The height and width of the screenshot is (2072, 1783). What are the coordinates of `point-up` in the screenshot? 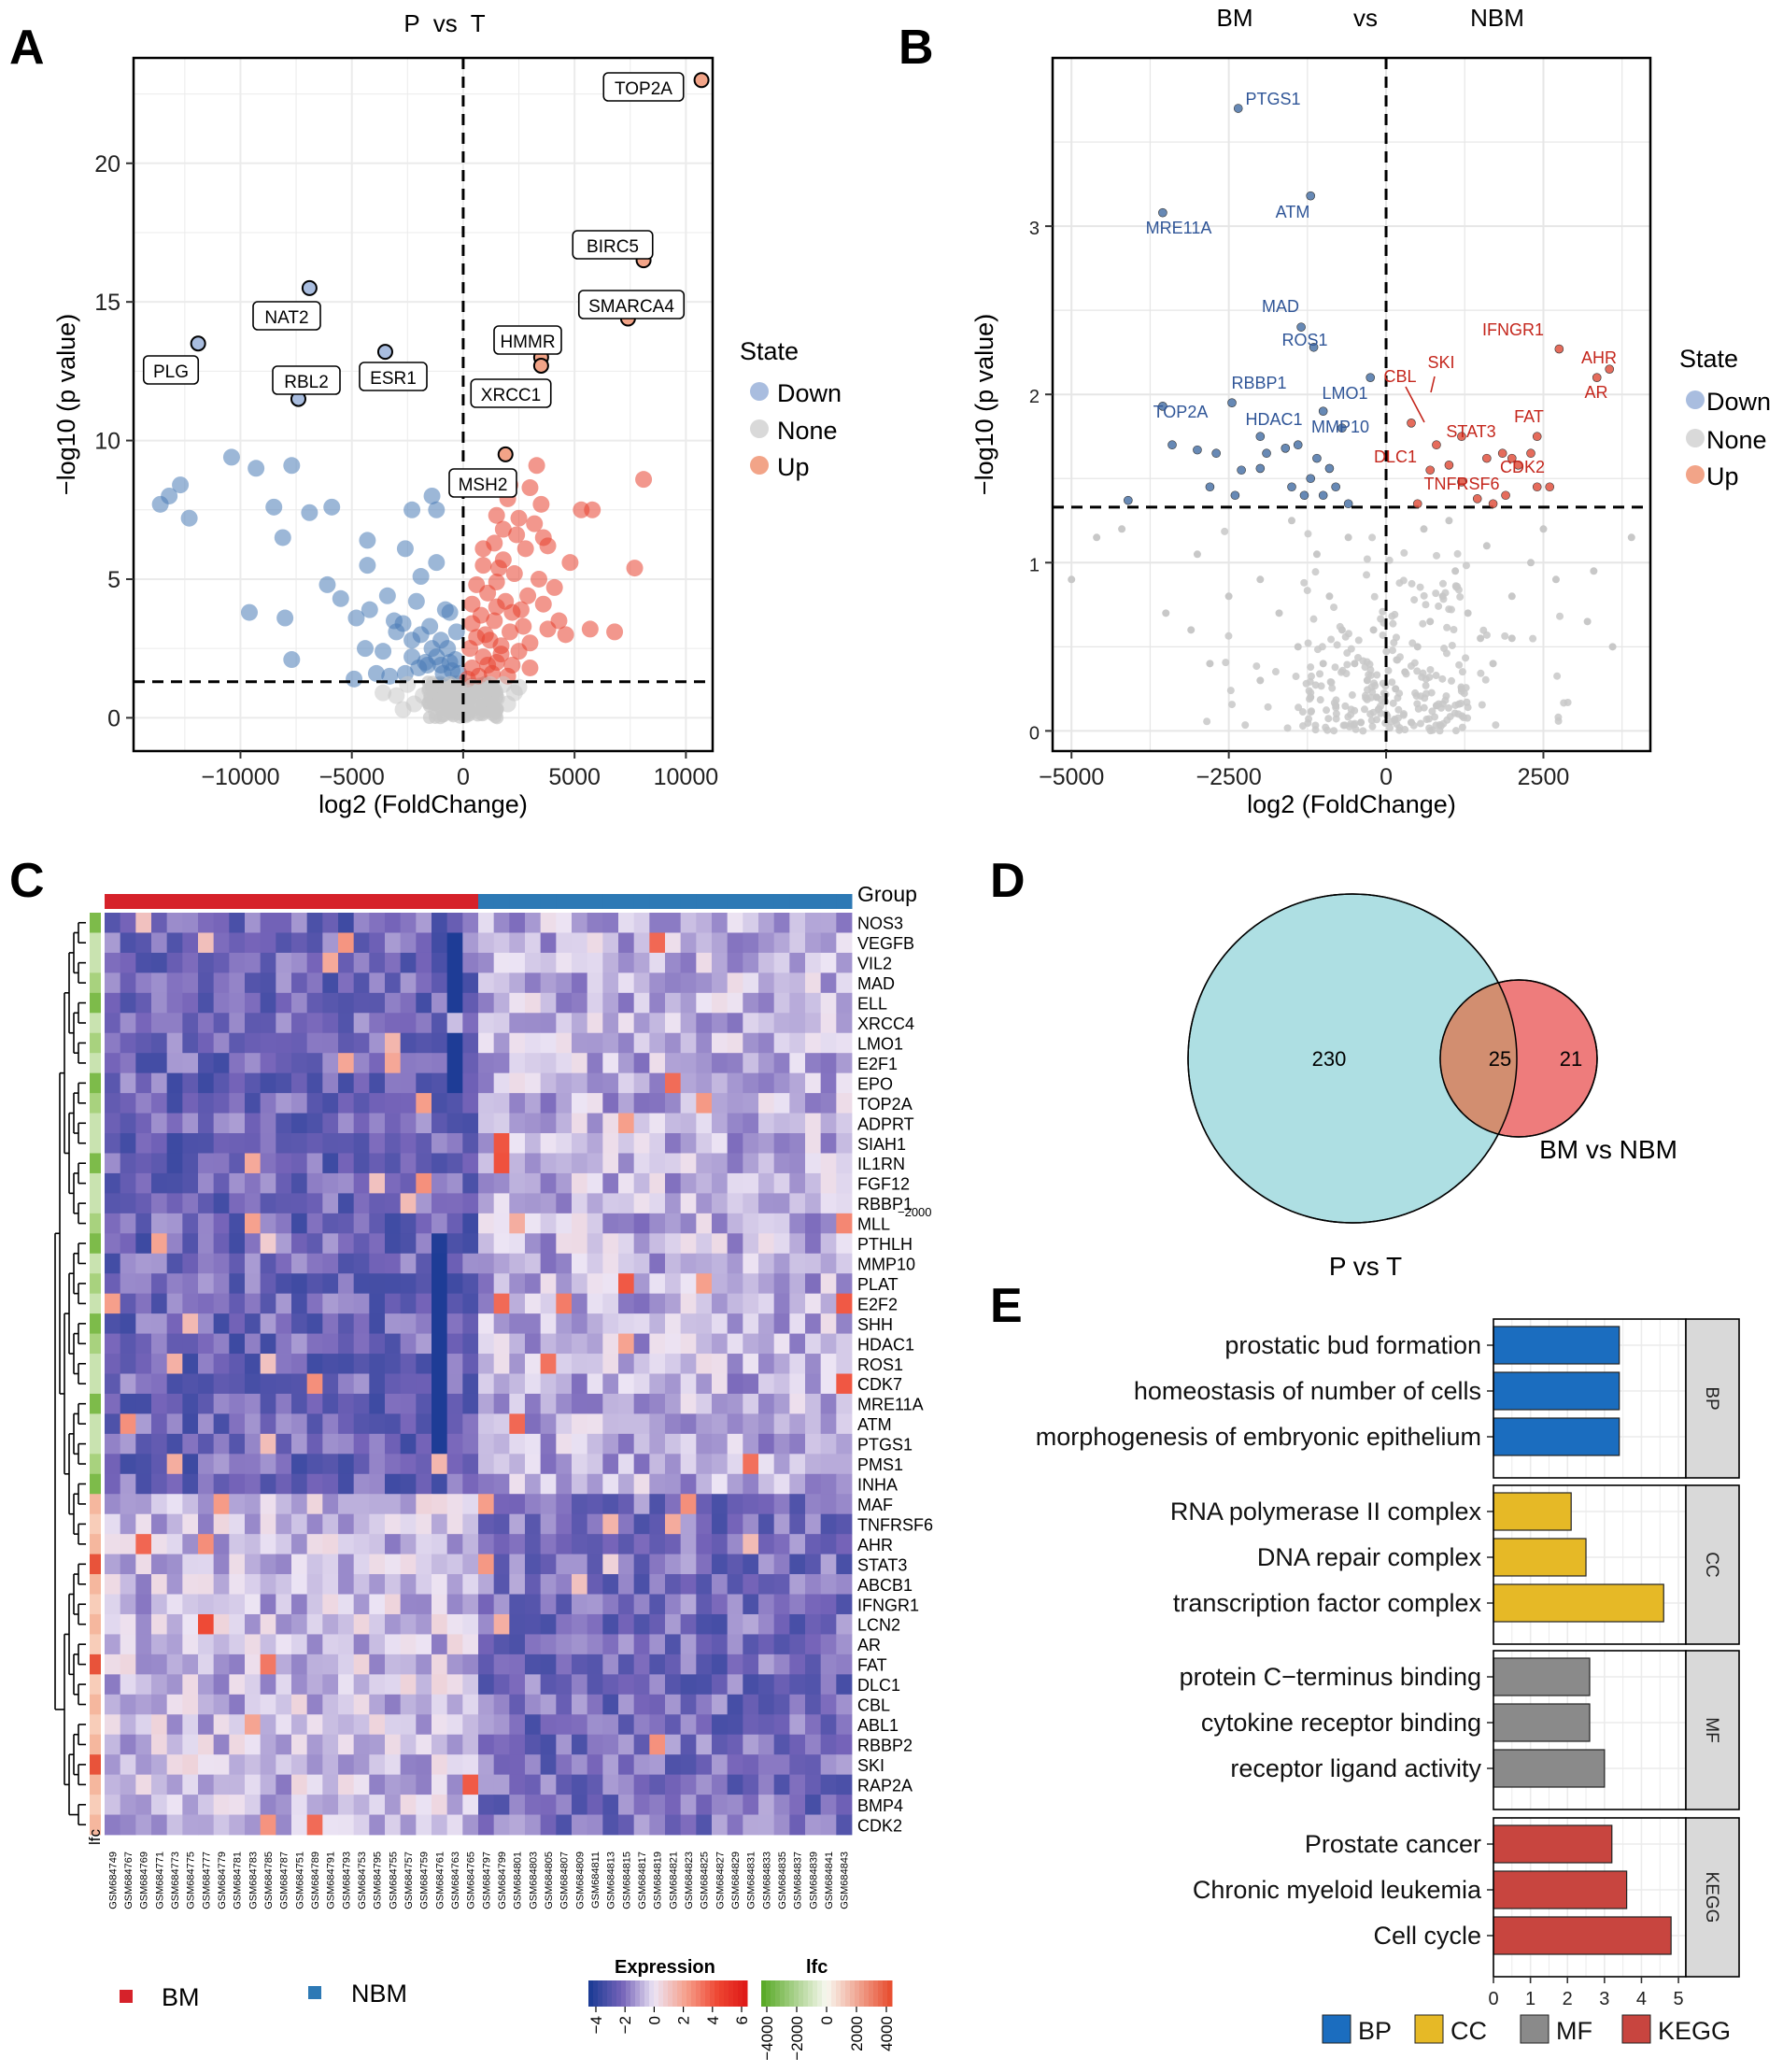 It's located at (1518, 465).